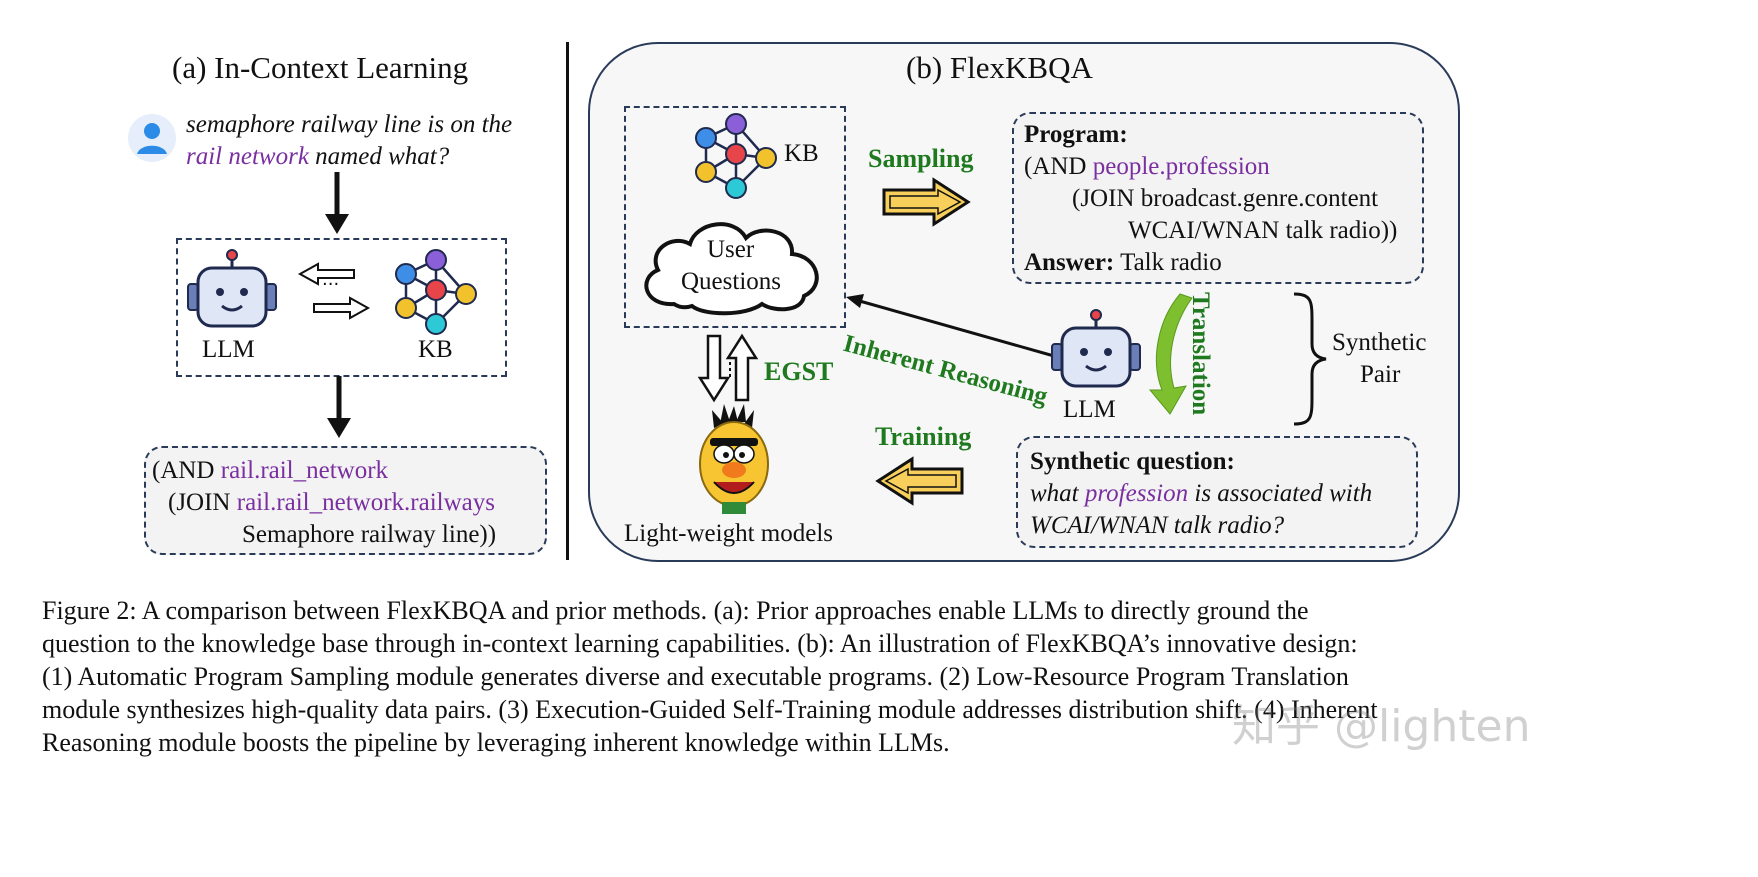 Image resolution: width=1758 pixels, height=877 pixels. I want to click on user-avatar-icon, so click(152, 138).